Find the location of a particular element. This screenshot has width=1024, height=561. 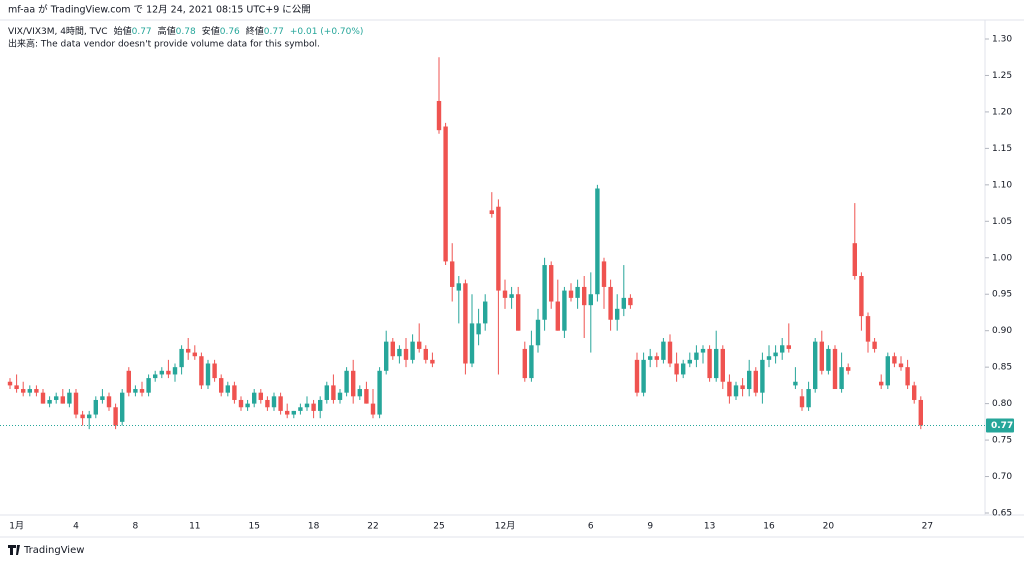

y-tick-label: 1.25 is located at coordinates (1002, 76).